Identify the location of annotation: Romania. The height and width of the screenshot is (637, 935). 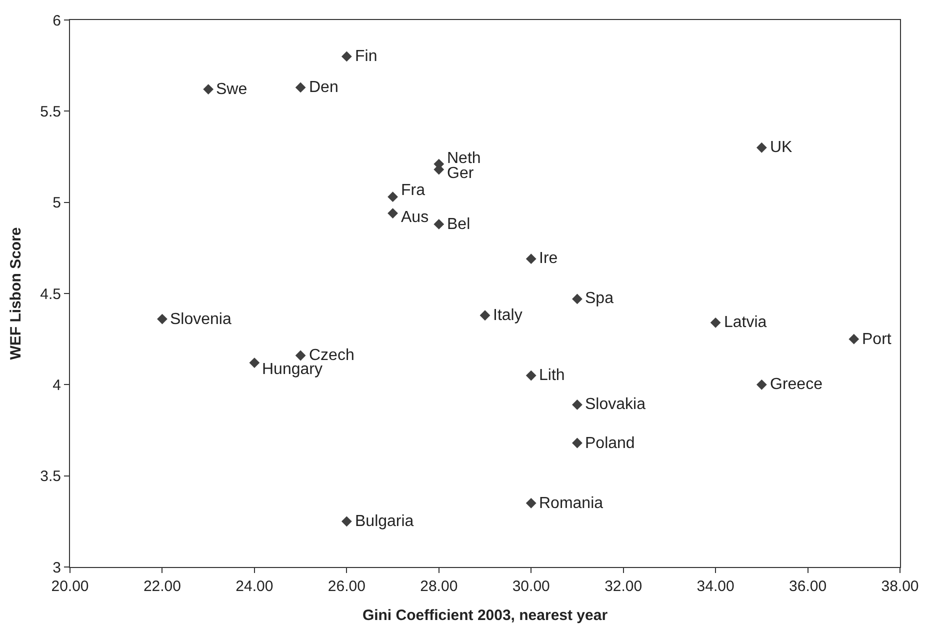
(571, 503).